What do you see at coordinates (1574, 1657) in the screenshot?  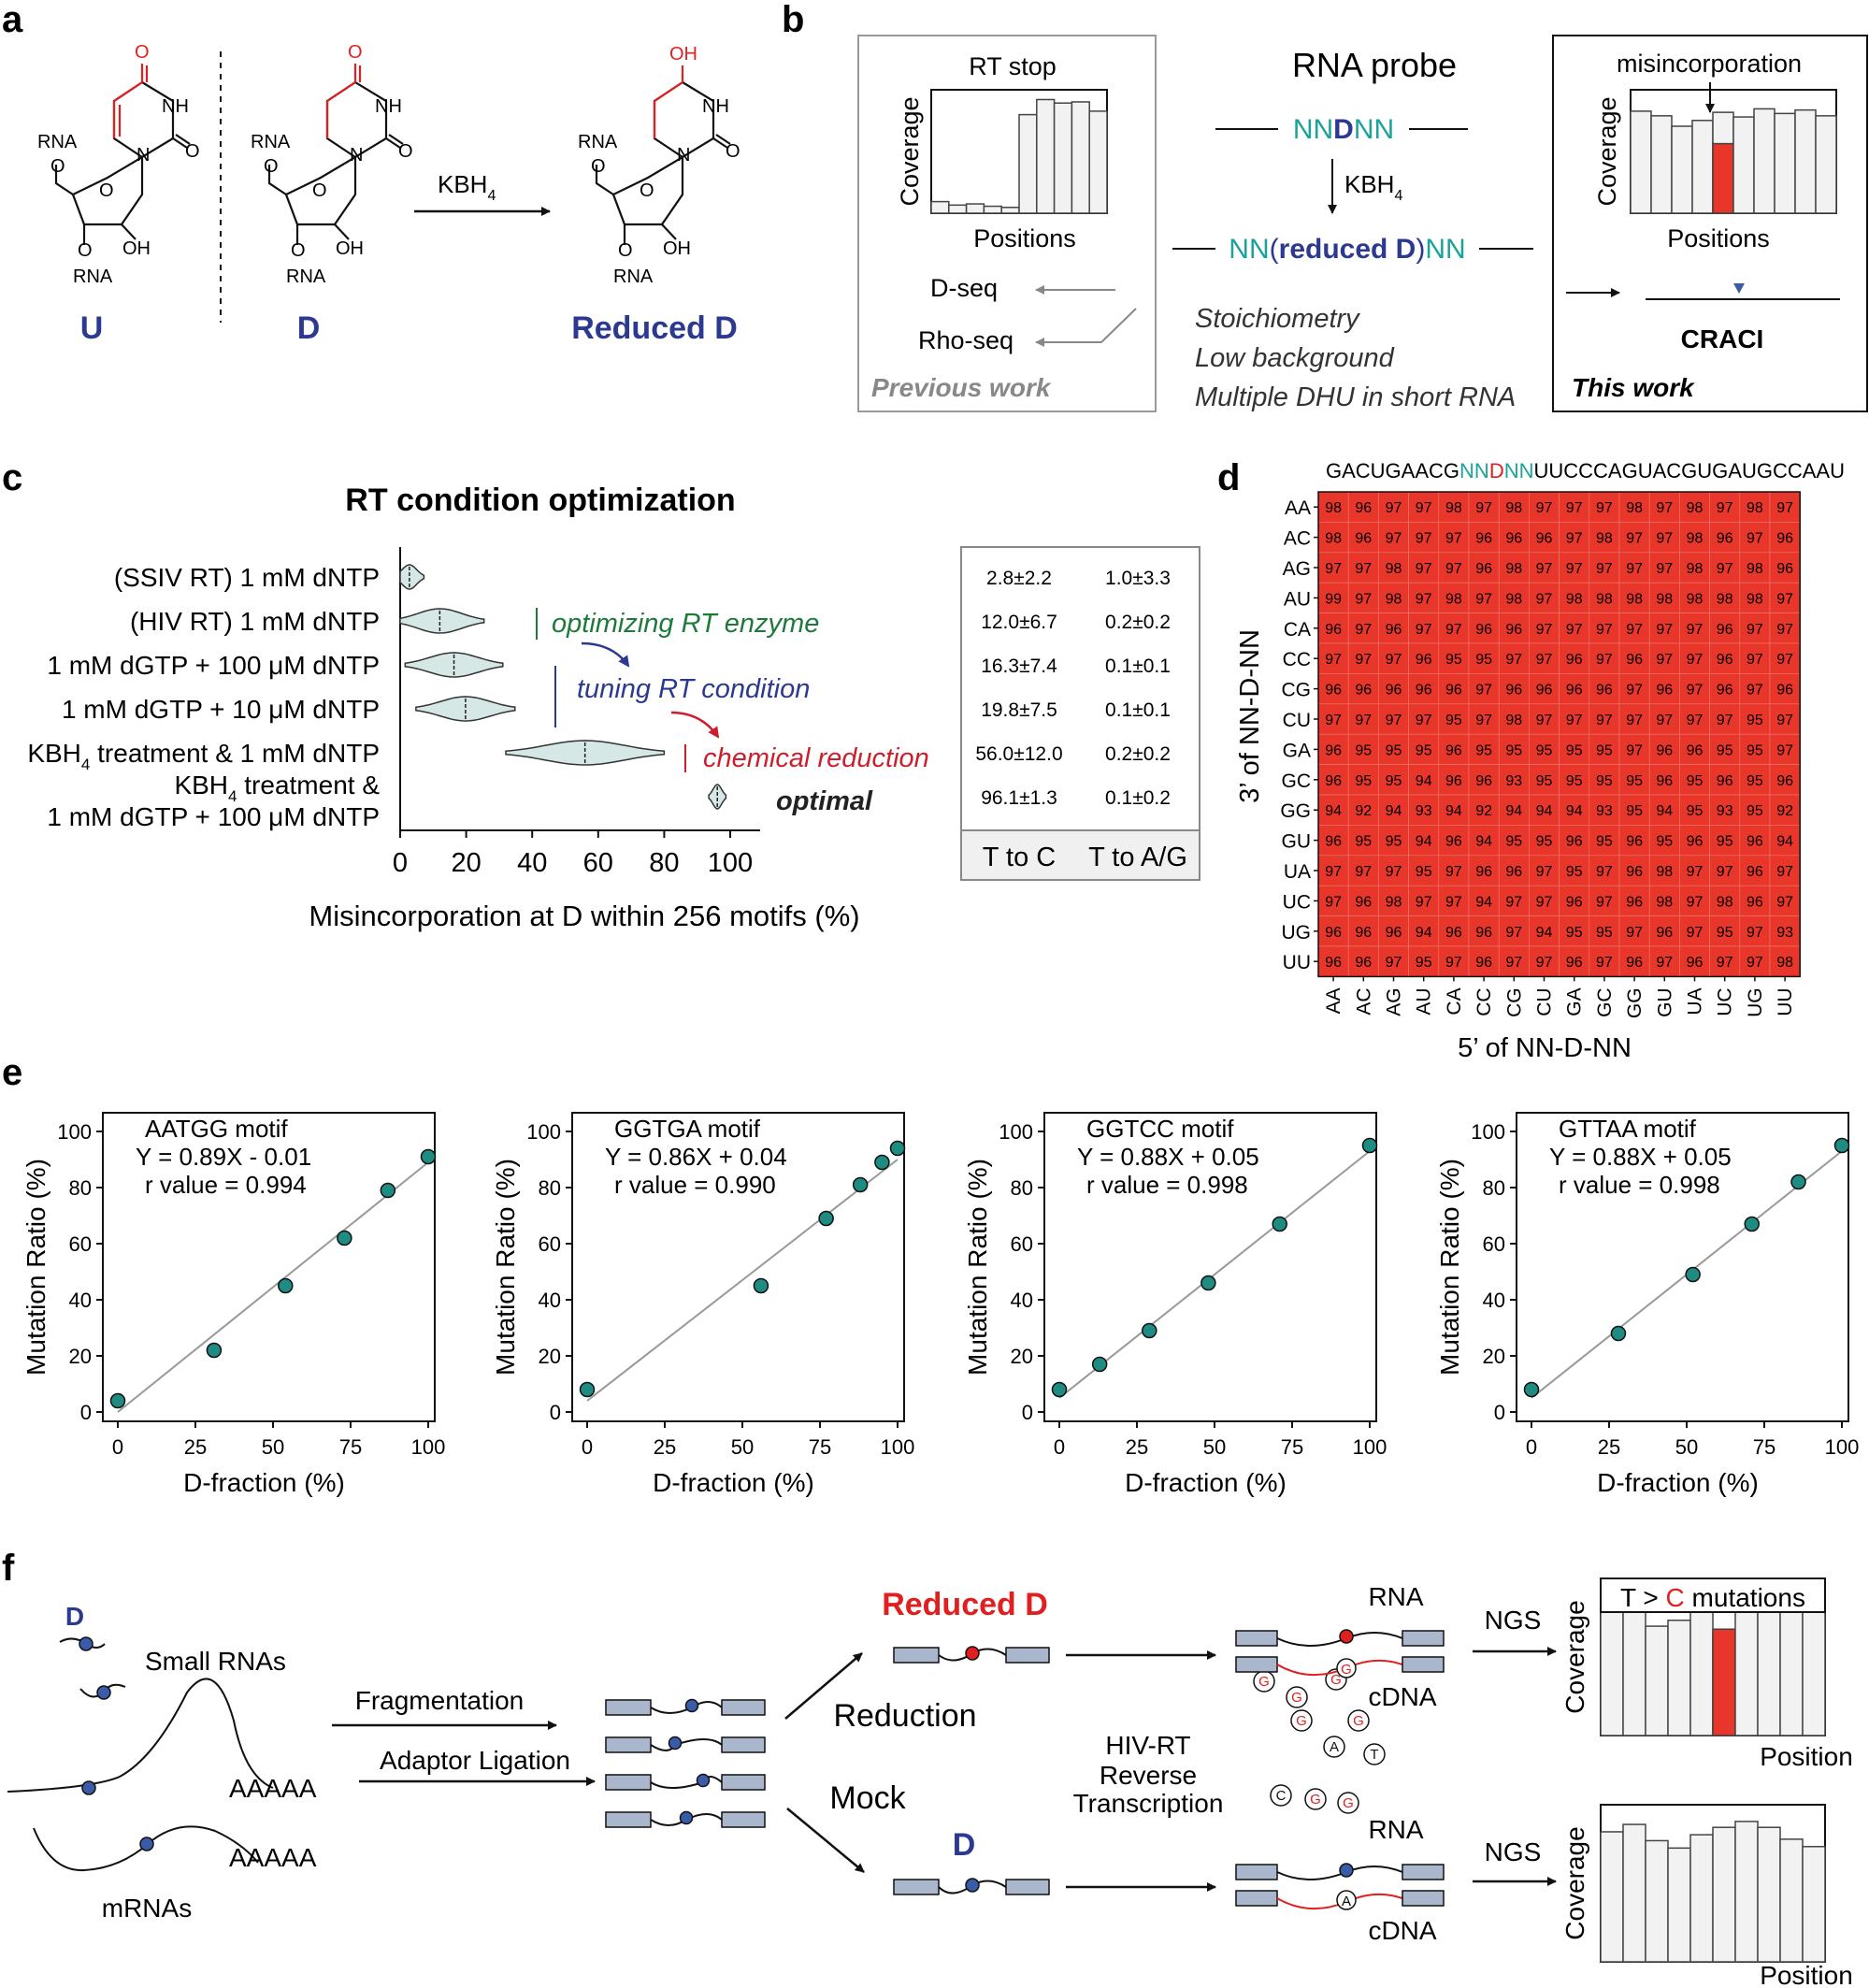 I see `f-top-coverage-label: Coverage` at bounding box center [1574, 1657].